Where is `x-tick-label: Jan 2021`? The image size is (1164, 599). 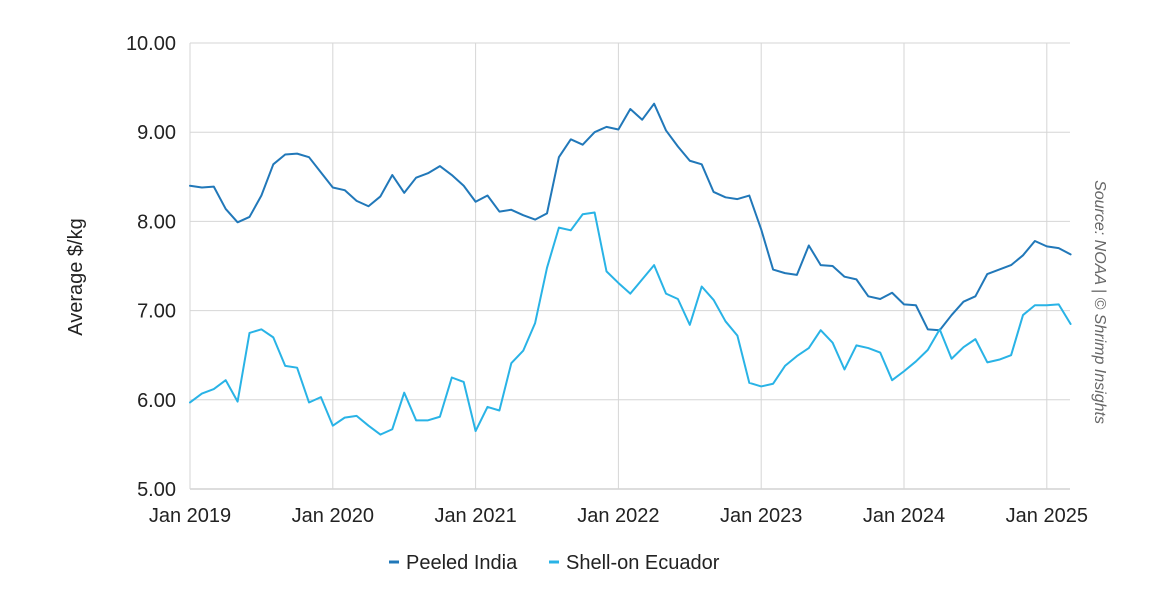
x-tick-label: Jan 2021 is located at coordinates (475, 516).